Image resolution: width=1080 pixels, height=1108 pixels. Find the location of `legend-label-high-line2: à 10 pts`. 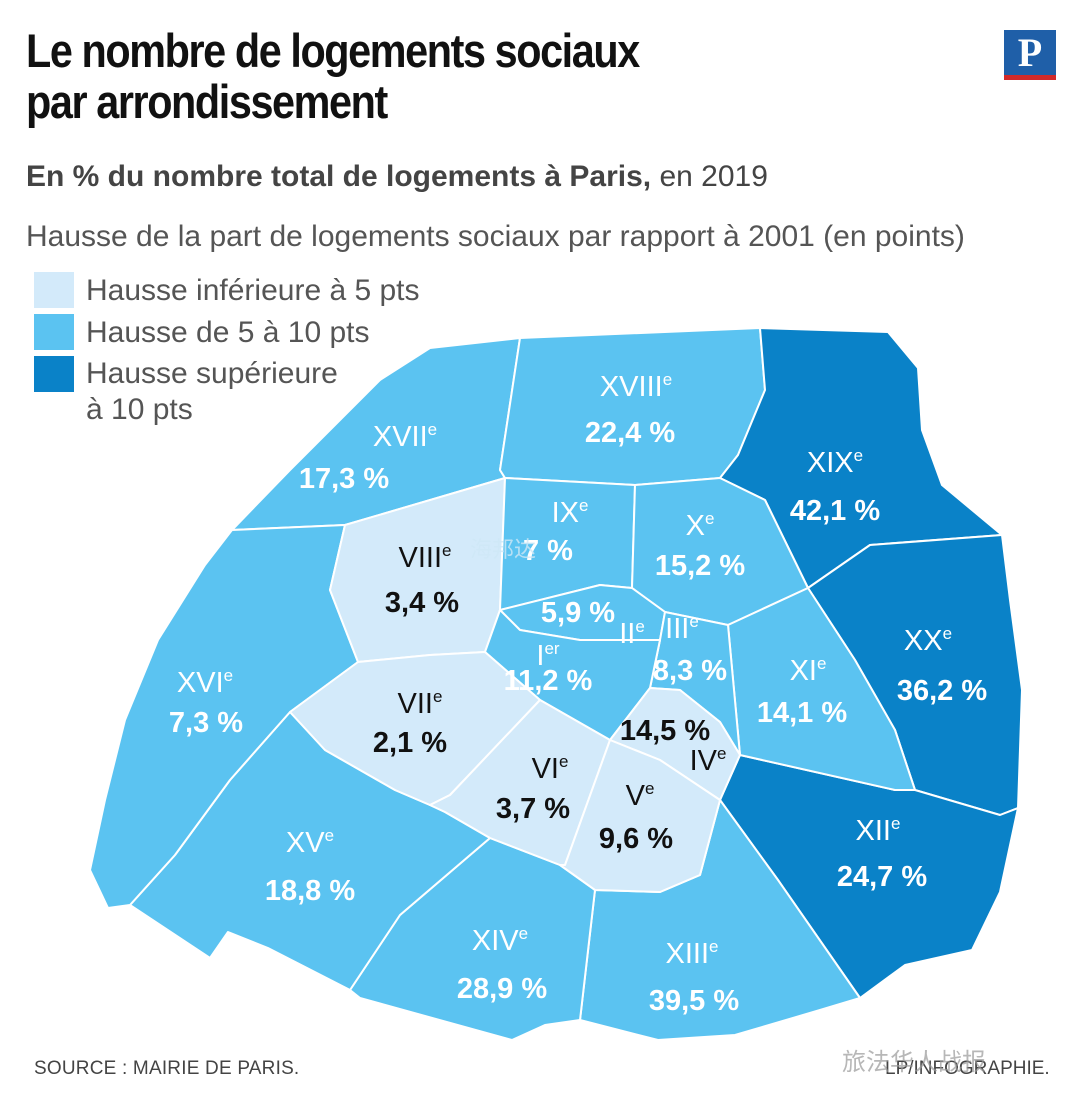

legend-label-high-line2: à 10 pts is located at coordinates (139, 409).